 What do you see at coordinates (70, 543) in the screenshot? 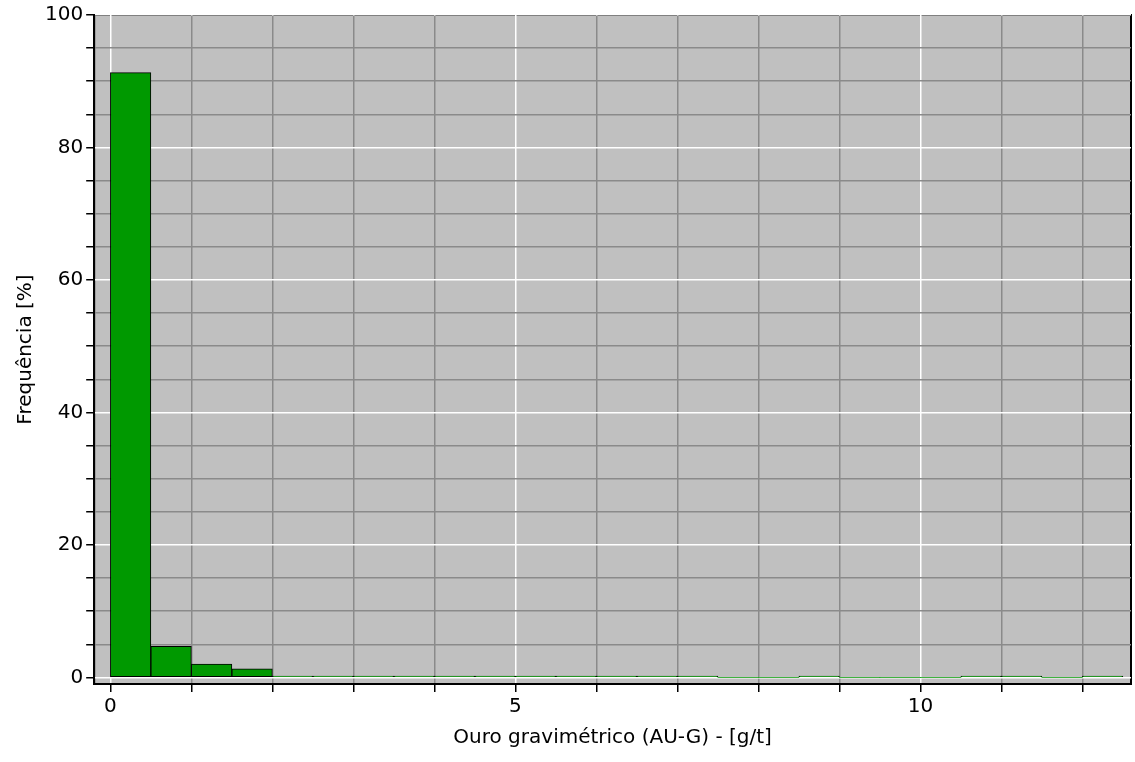
I see `y-tick-label: 20` at bounding box center [70, 543].